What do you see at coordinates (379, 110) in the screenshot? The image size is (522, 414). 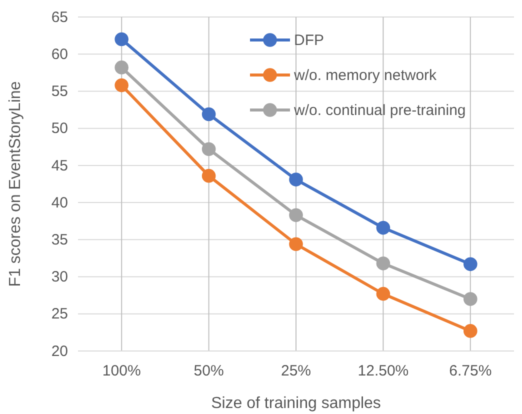 I see `legend-label: w/o. continual pre-training` at bounding box center [379, 110].